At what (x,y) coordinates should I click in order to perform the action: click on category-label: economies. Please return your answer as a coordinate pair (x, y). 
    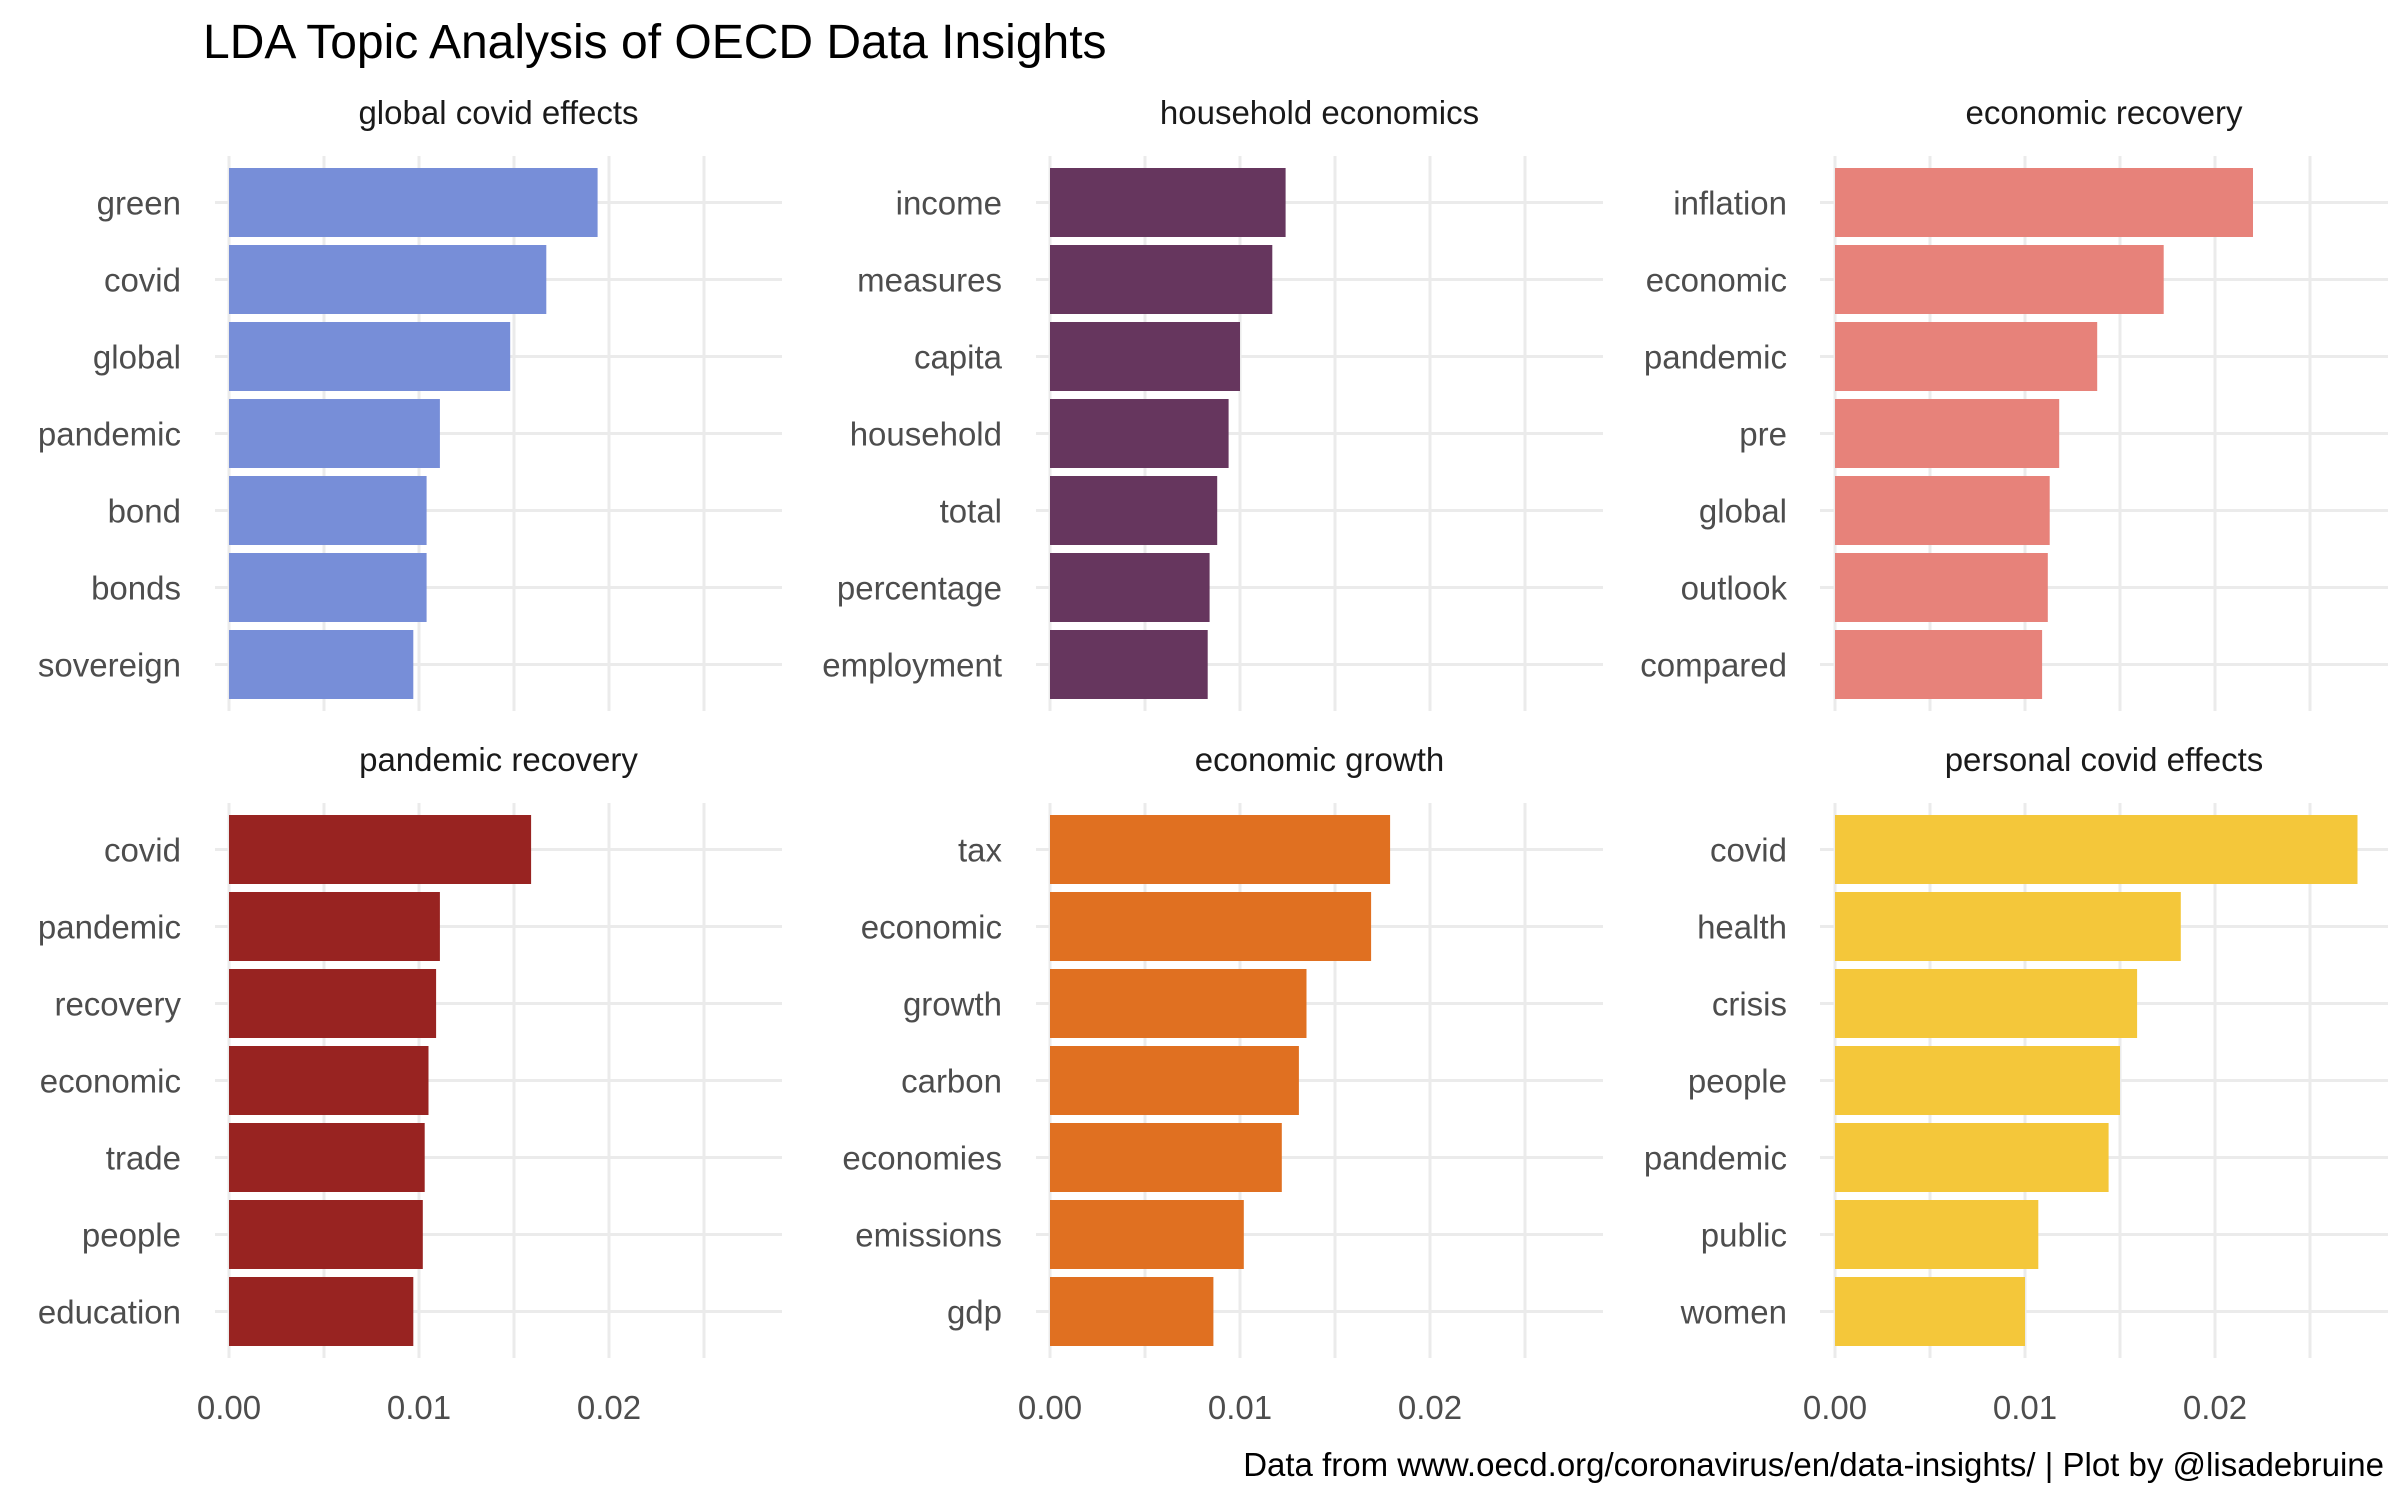
    Looking at the image, I should click on (922, 1158).